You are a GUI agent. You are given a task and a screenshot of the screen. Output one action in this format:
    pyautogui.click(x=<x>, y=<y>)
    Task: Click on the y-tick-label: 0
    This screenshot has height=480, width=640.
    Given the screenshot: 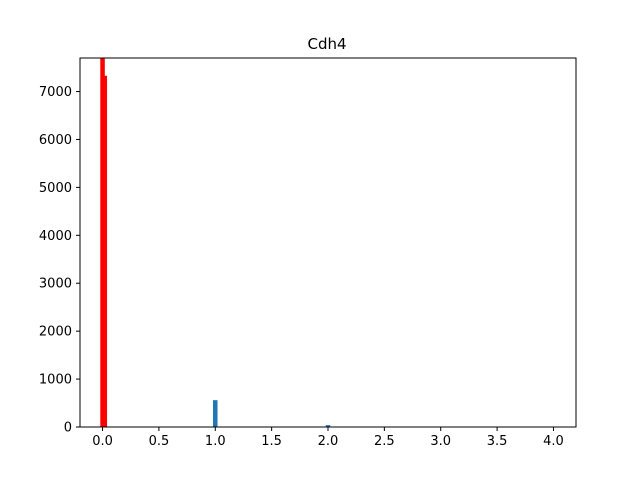 What is the action you would take?
    pyautogui.click(x=68, y=428)
    